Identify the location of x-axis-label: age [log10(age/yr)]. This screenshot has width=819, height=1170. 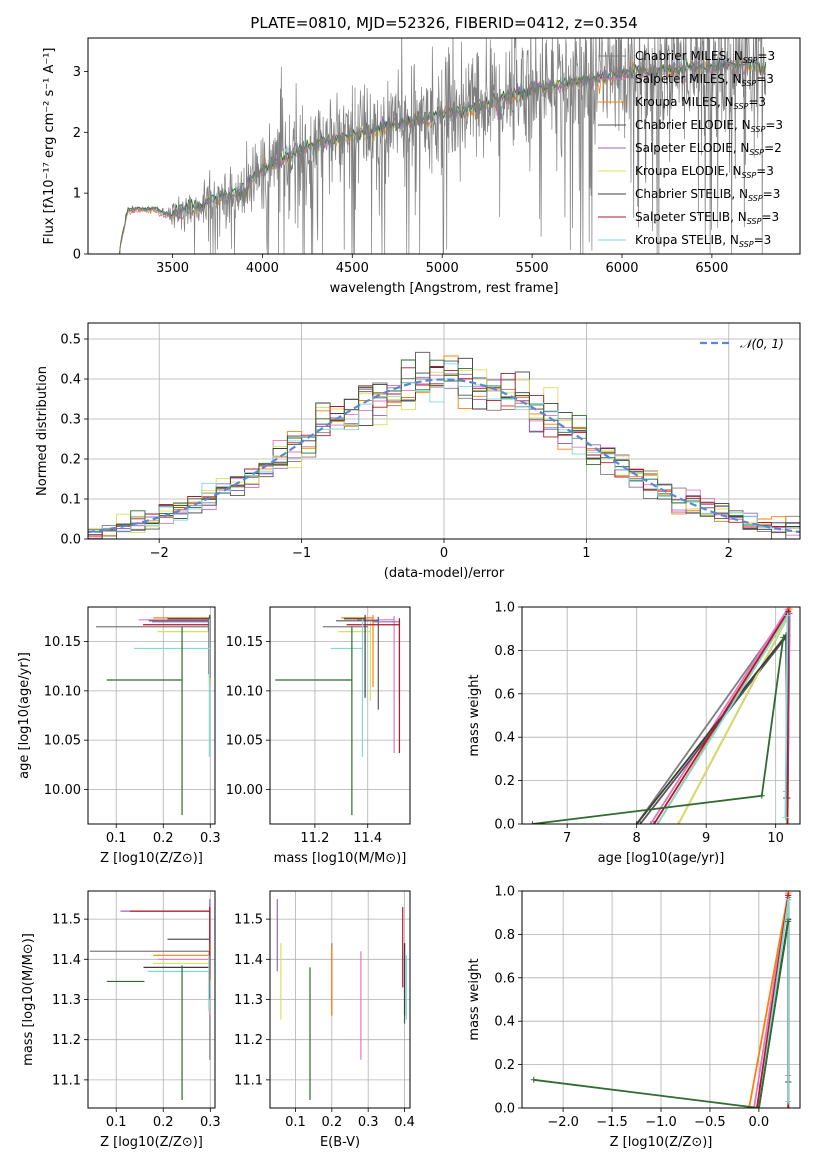
(661, 858).